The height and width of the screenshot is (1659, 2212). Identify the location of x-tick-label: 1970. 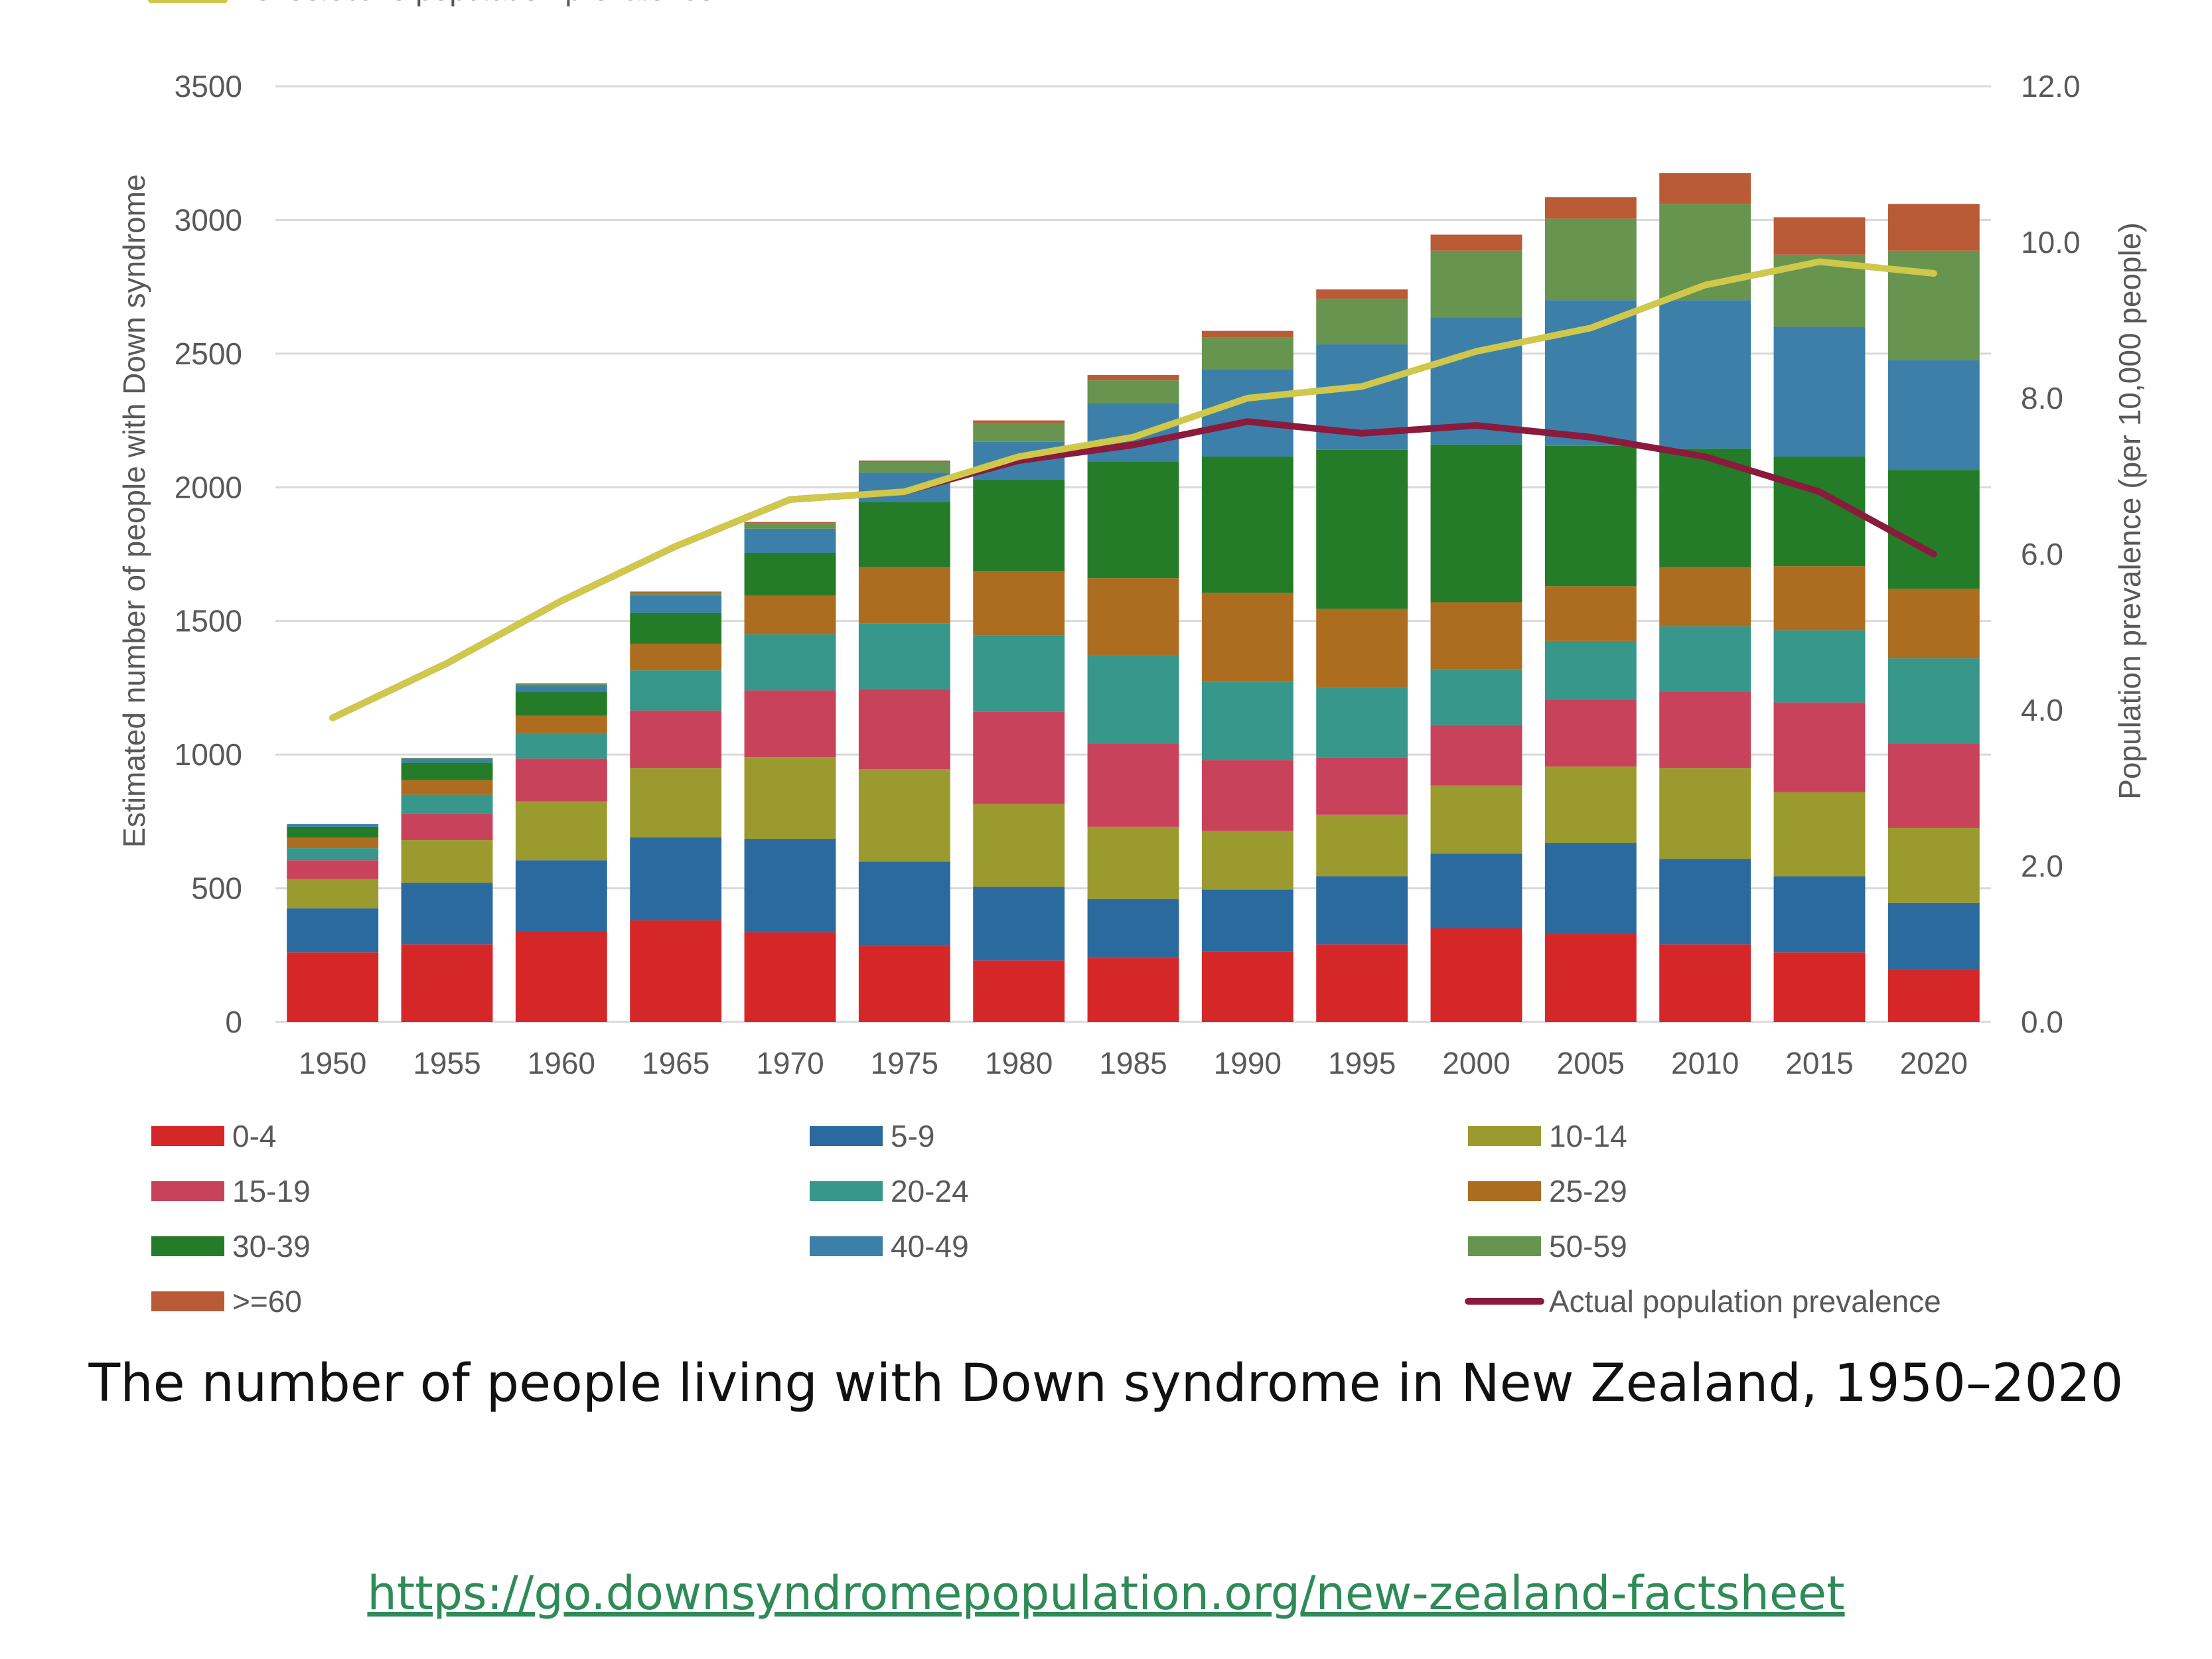
(790, 1063).